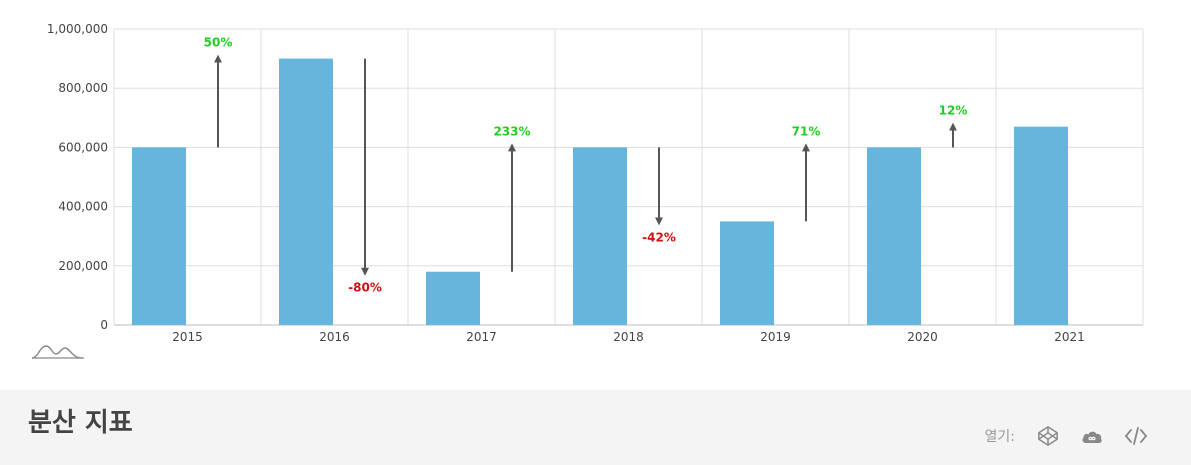 This screenshot has height=465, width=1191. Describe the element at coordinates (365, 288) in the screenshot. I see `change-label: -80%` at that location.